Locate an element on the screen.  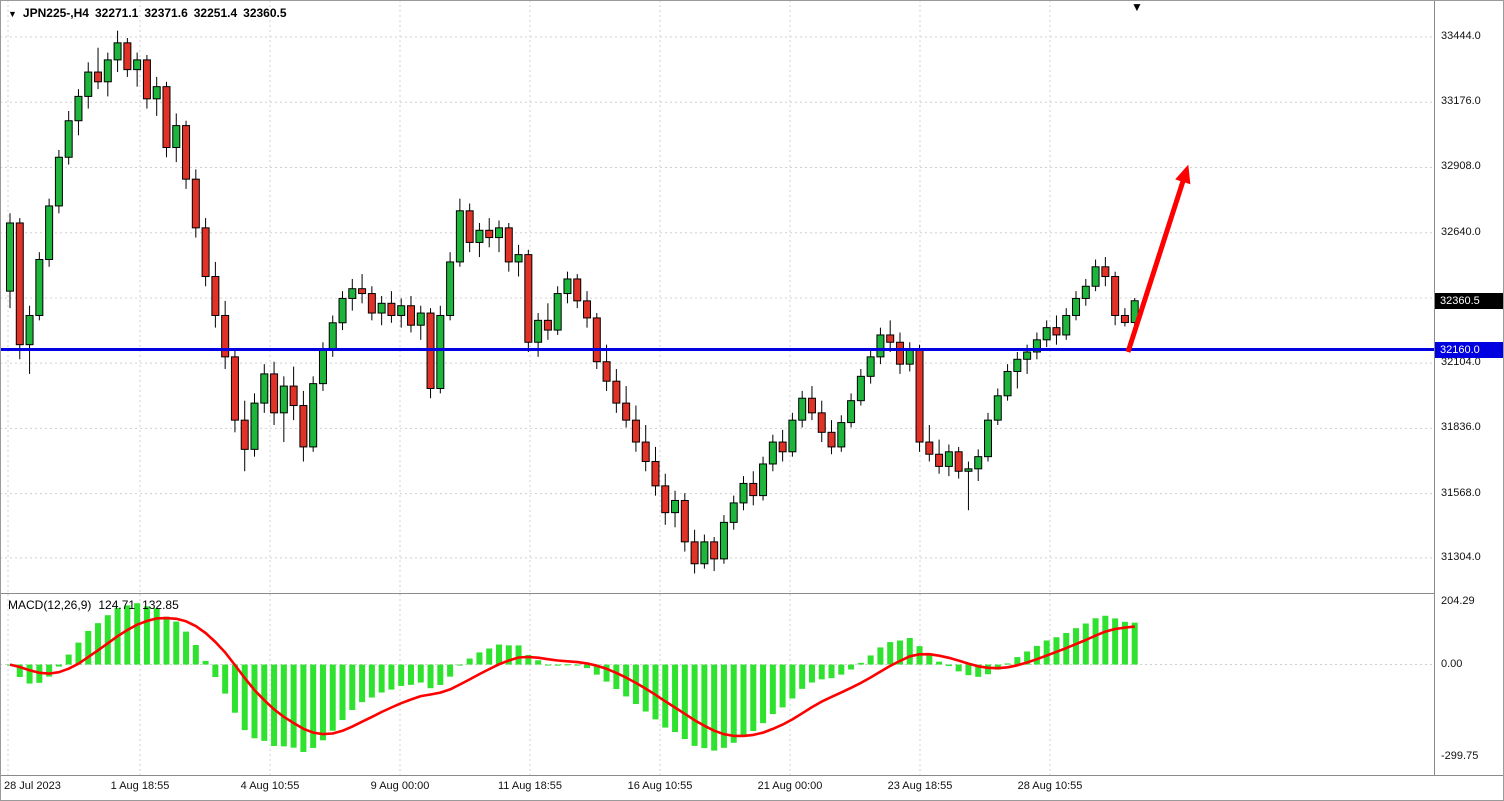
time-axis-label: 28 Jul 2023 is located at coordinates (32, 786).